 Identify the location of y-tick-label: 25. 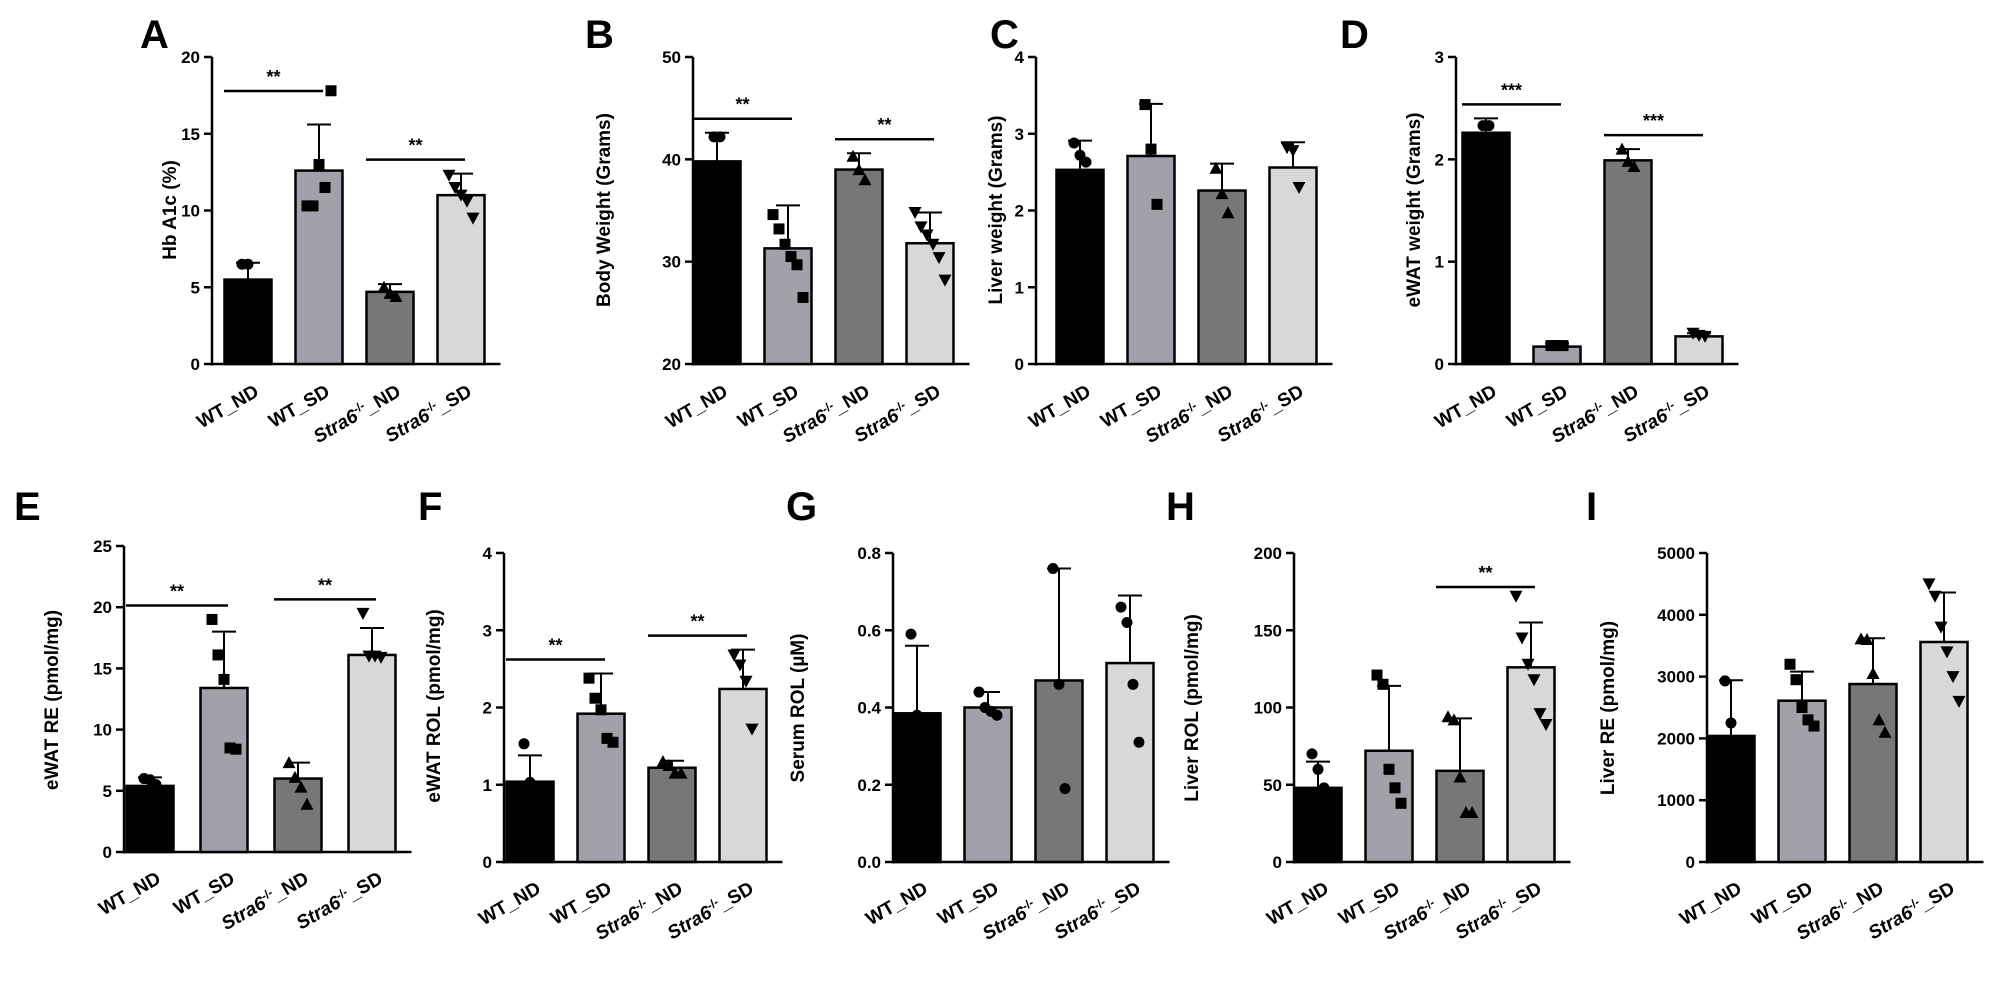
(102, 546).